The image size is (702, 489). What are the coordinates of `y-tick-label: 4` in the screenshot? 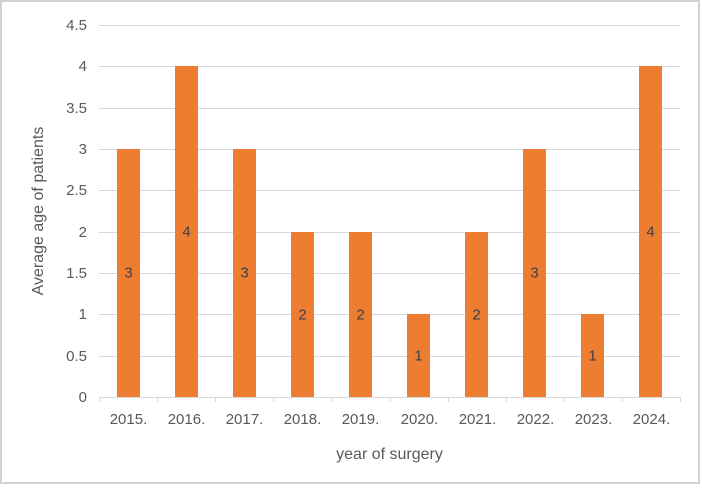 It's located at (82, 66).